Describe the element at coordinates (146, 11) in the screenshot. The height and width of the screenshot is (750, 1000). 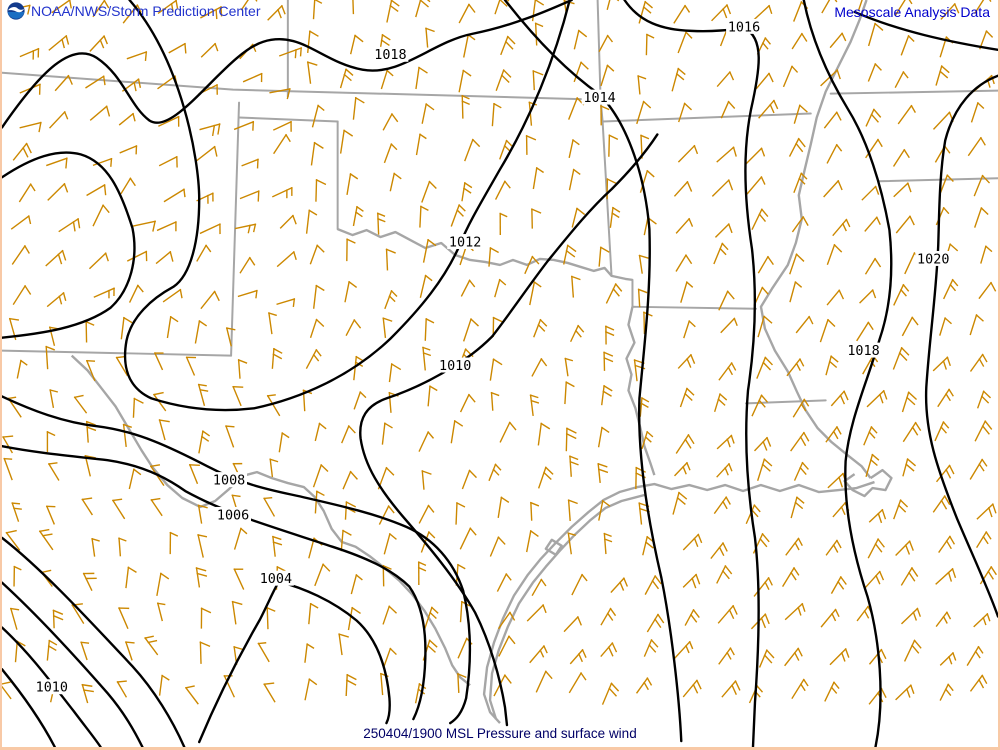
I see `spc-home-link: NOAA/NWS/Storm Prediction Center` at that location.